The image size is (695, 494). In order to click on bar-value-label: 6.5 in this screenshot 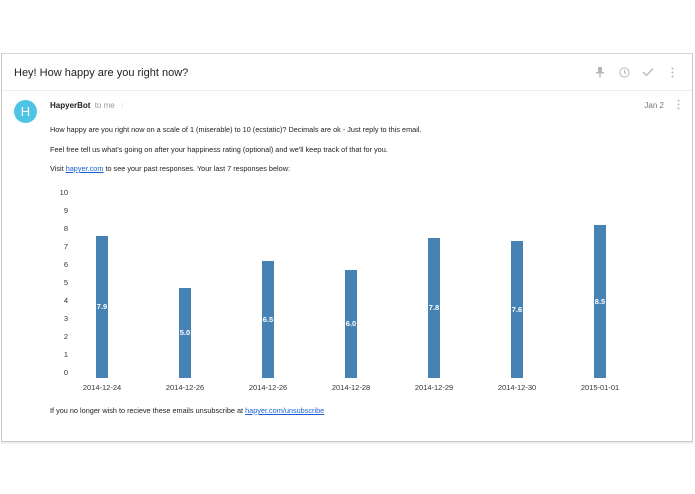, I will do `click(268, 319)`.